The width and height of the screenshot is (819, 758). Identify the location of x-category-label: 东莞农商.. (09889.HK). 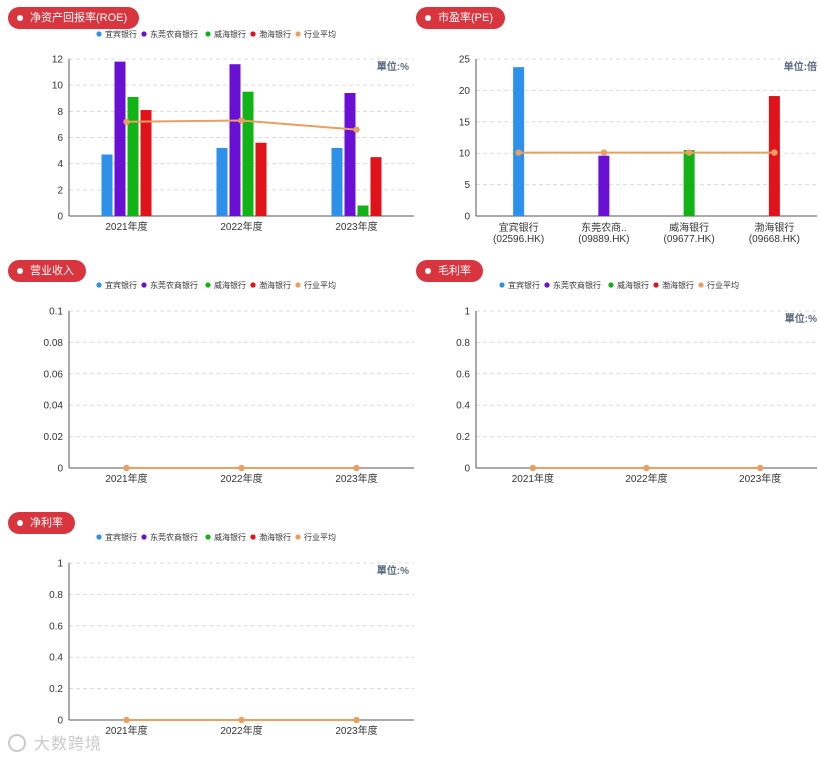
(603, 233).